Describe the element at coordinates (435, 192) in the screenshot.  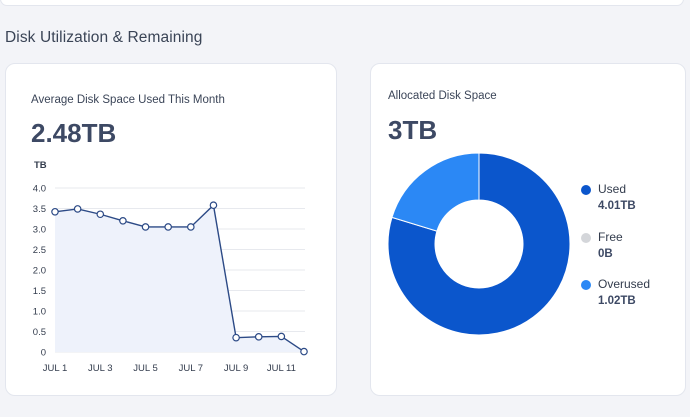
I see `donut-slice-overused` at that location.